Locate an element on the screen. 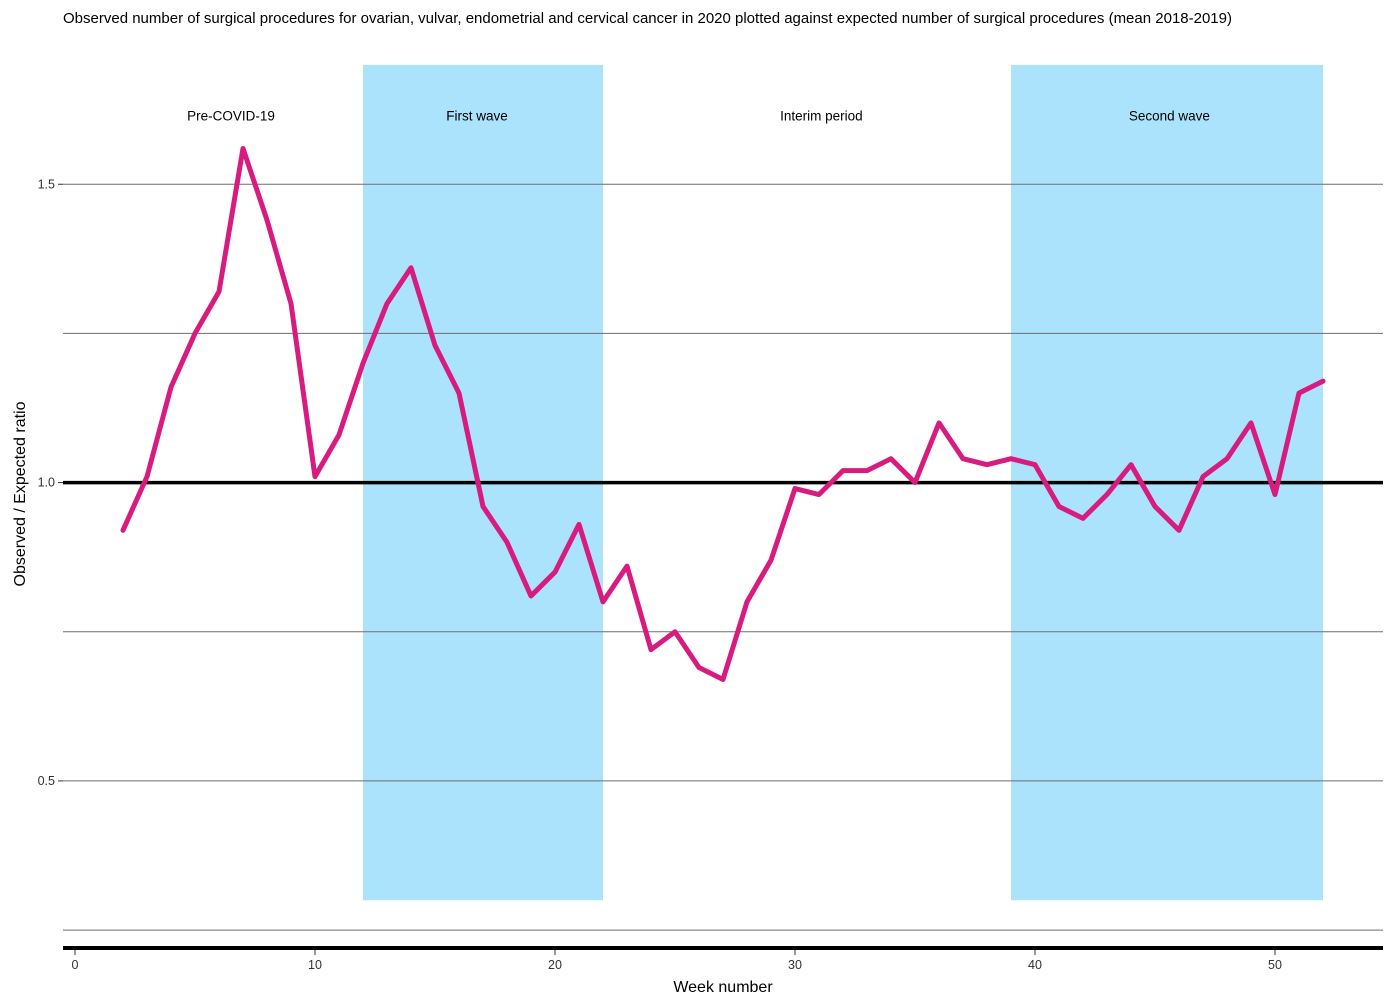 This screenshot has width=1389, height=996. period-label-1: First wave is located at coordinates (477, 116).